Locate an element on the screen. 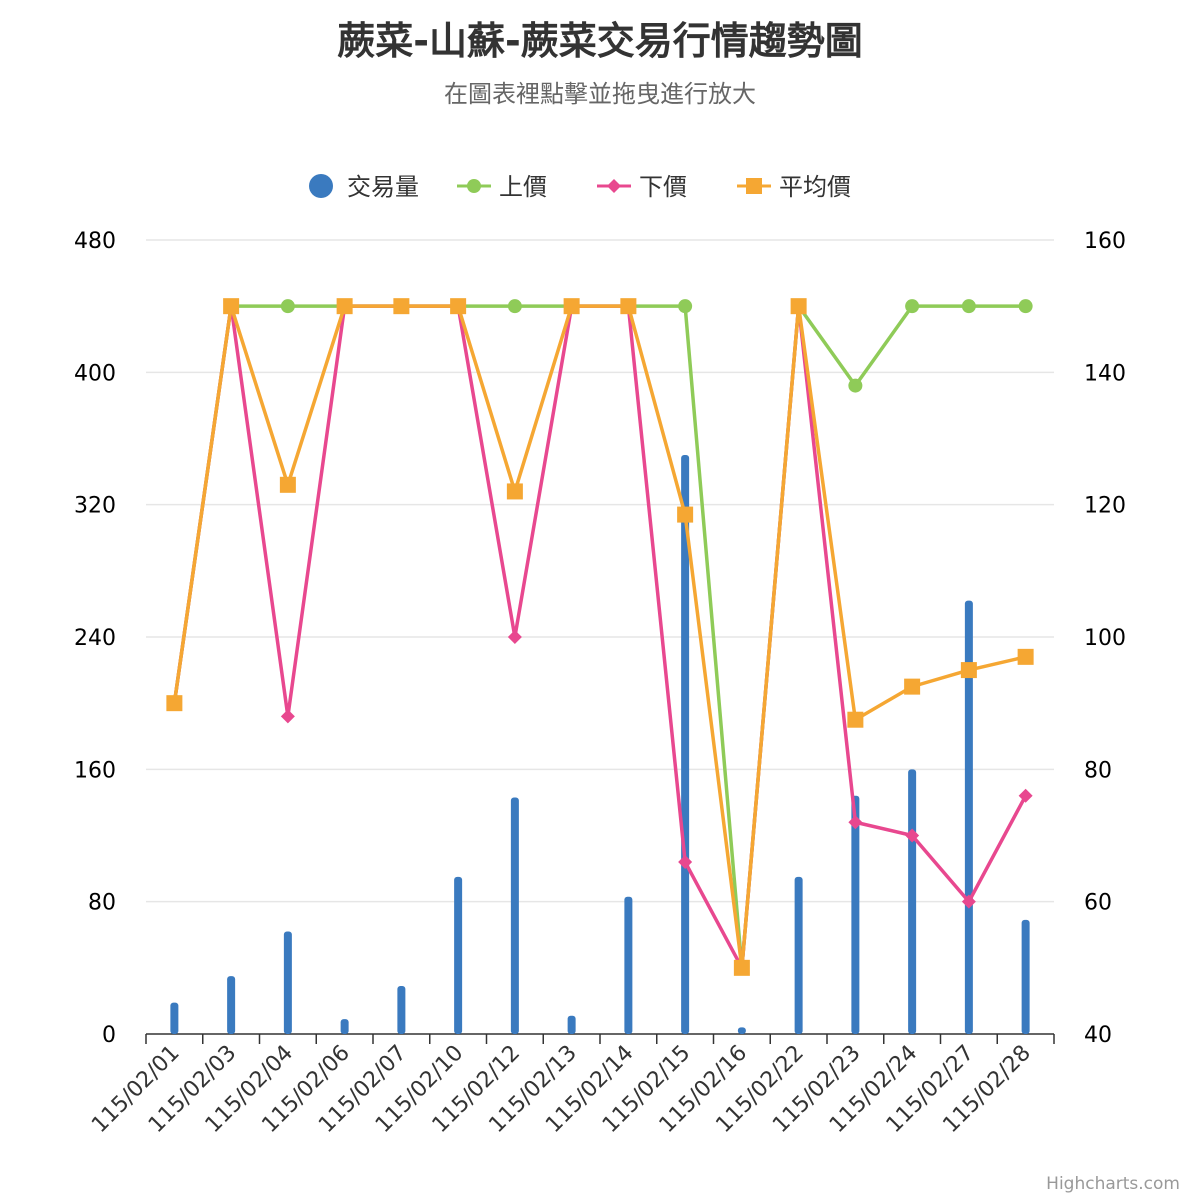 Image resolution: width=1200 pixels, height=1200 pixels. right-axis-tick-label: 120 is located at coordinates (1105, 506).